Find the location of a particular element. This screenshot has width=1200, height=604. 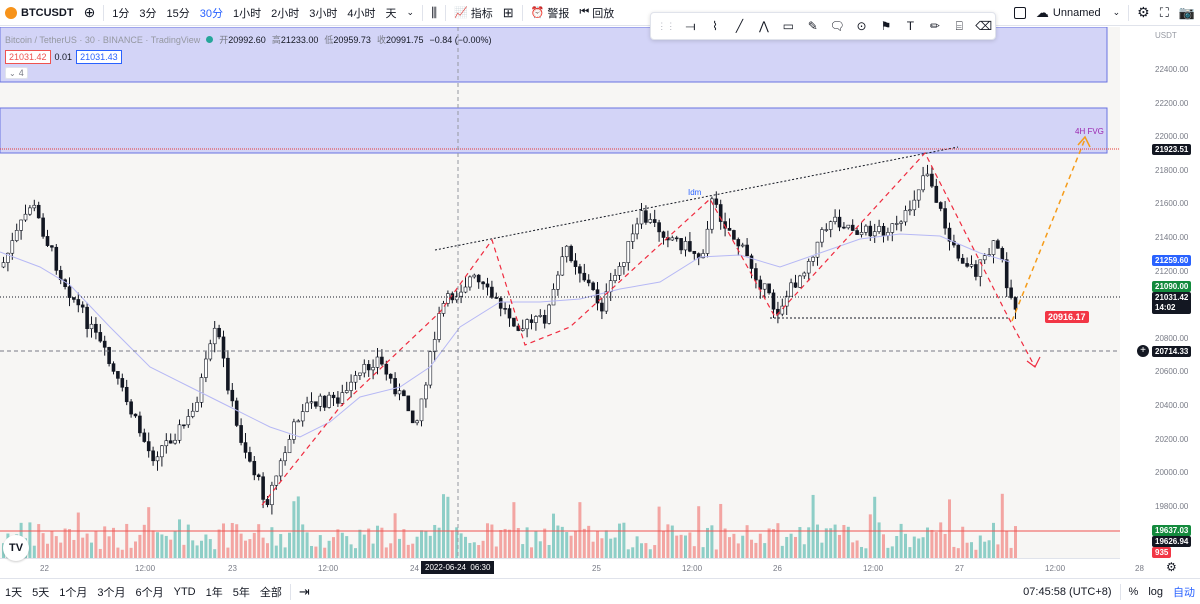

text-icon: T is located at coordinates (910, 26).